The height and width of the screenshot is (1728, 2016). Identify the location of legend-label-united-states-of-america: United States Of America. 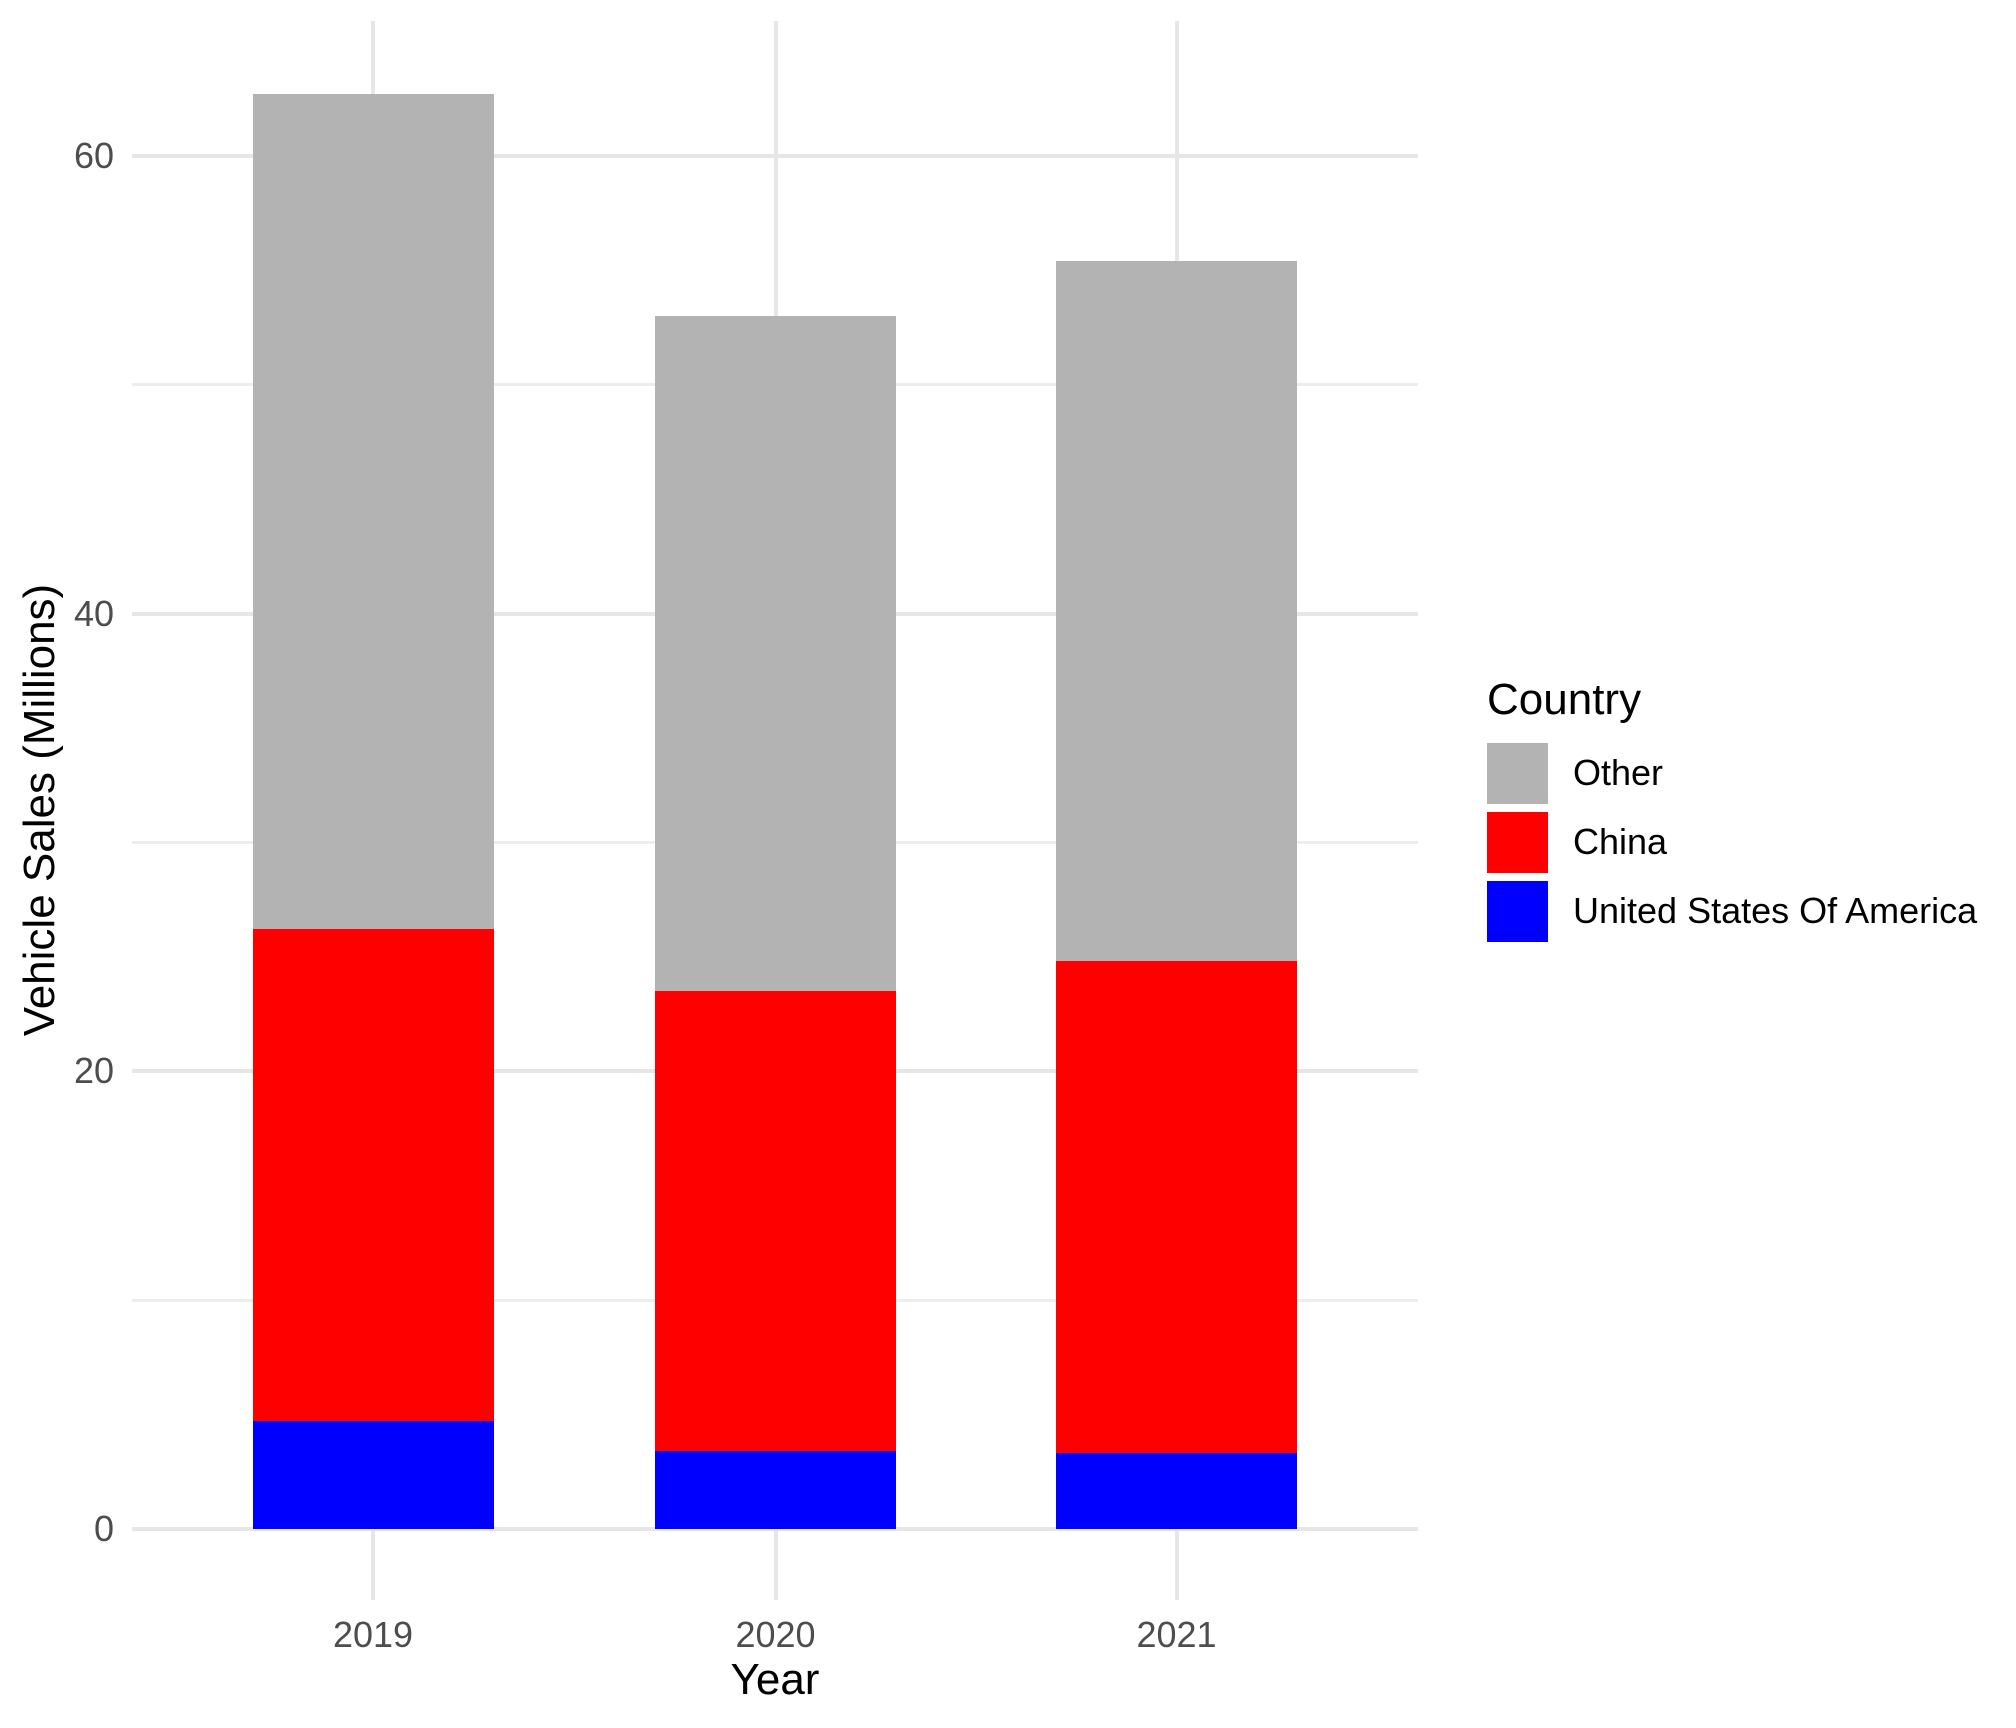
(1775, 910).